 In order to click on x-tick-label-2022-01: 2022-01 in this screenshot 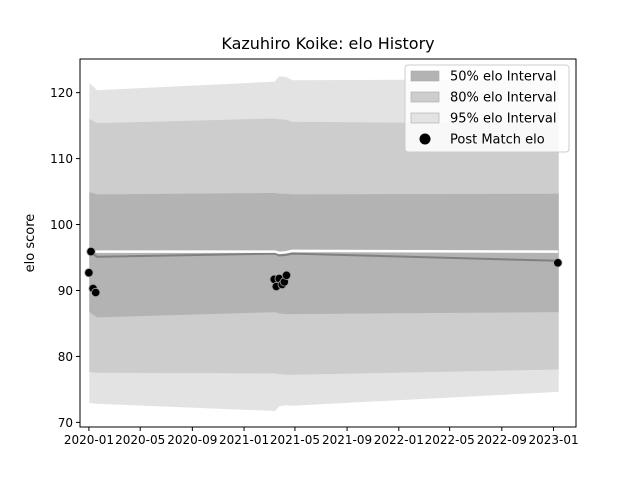, I will do `click(399, 440)`.